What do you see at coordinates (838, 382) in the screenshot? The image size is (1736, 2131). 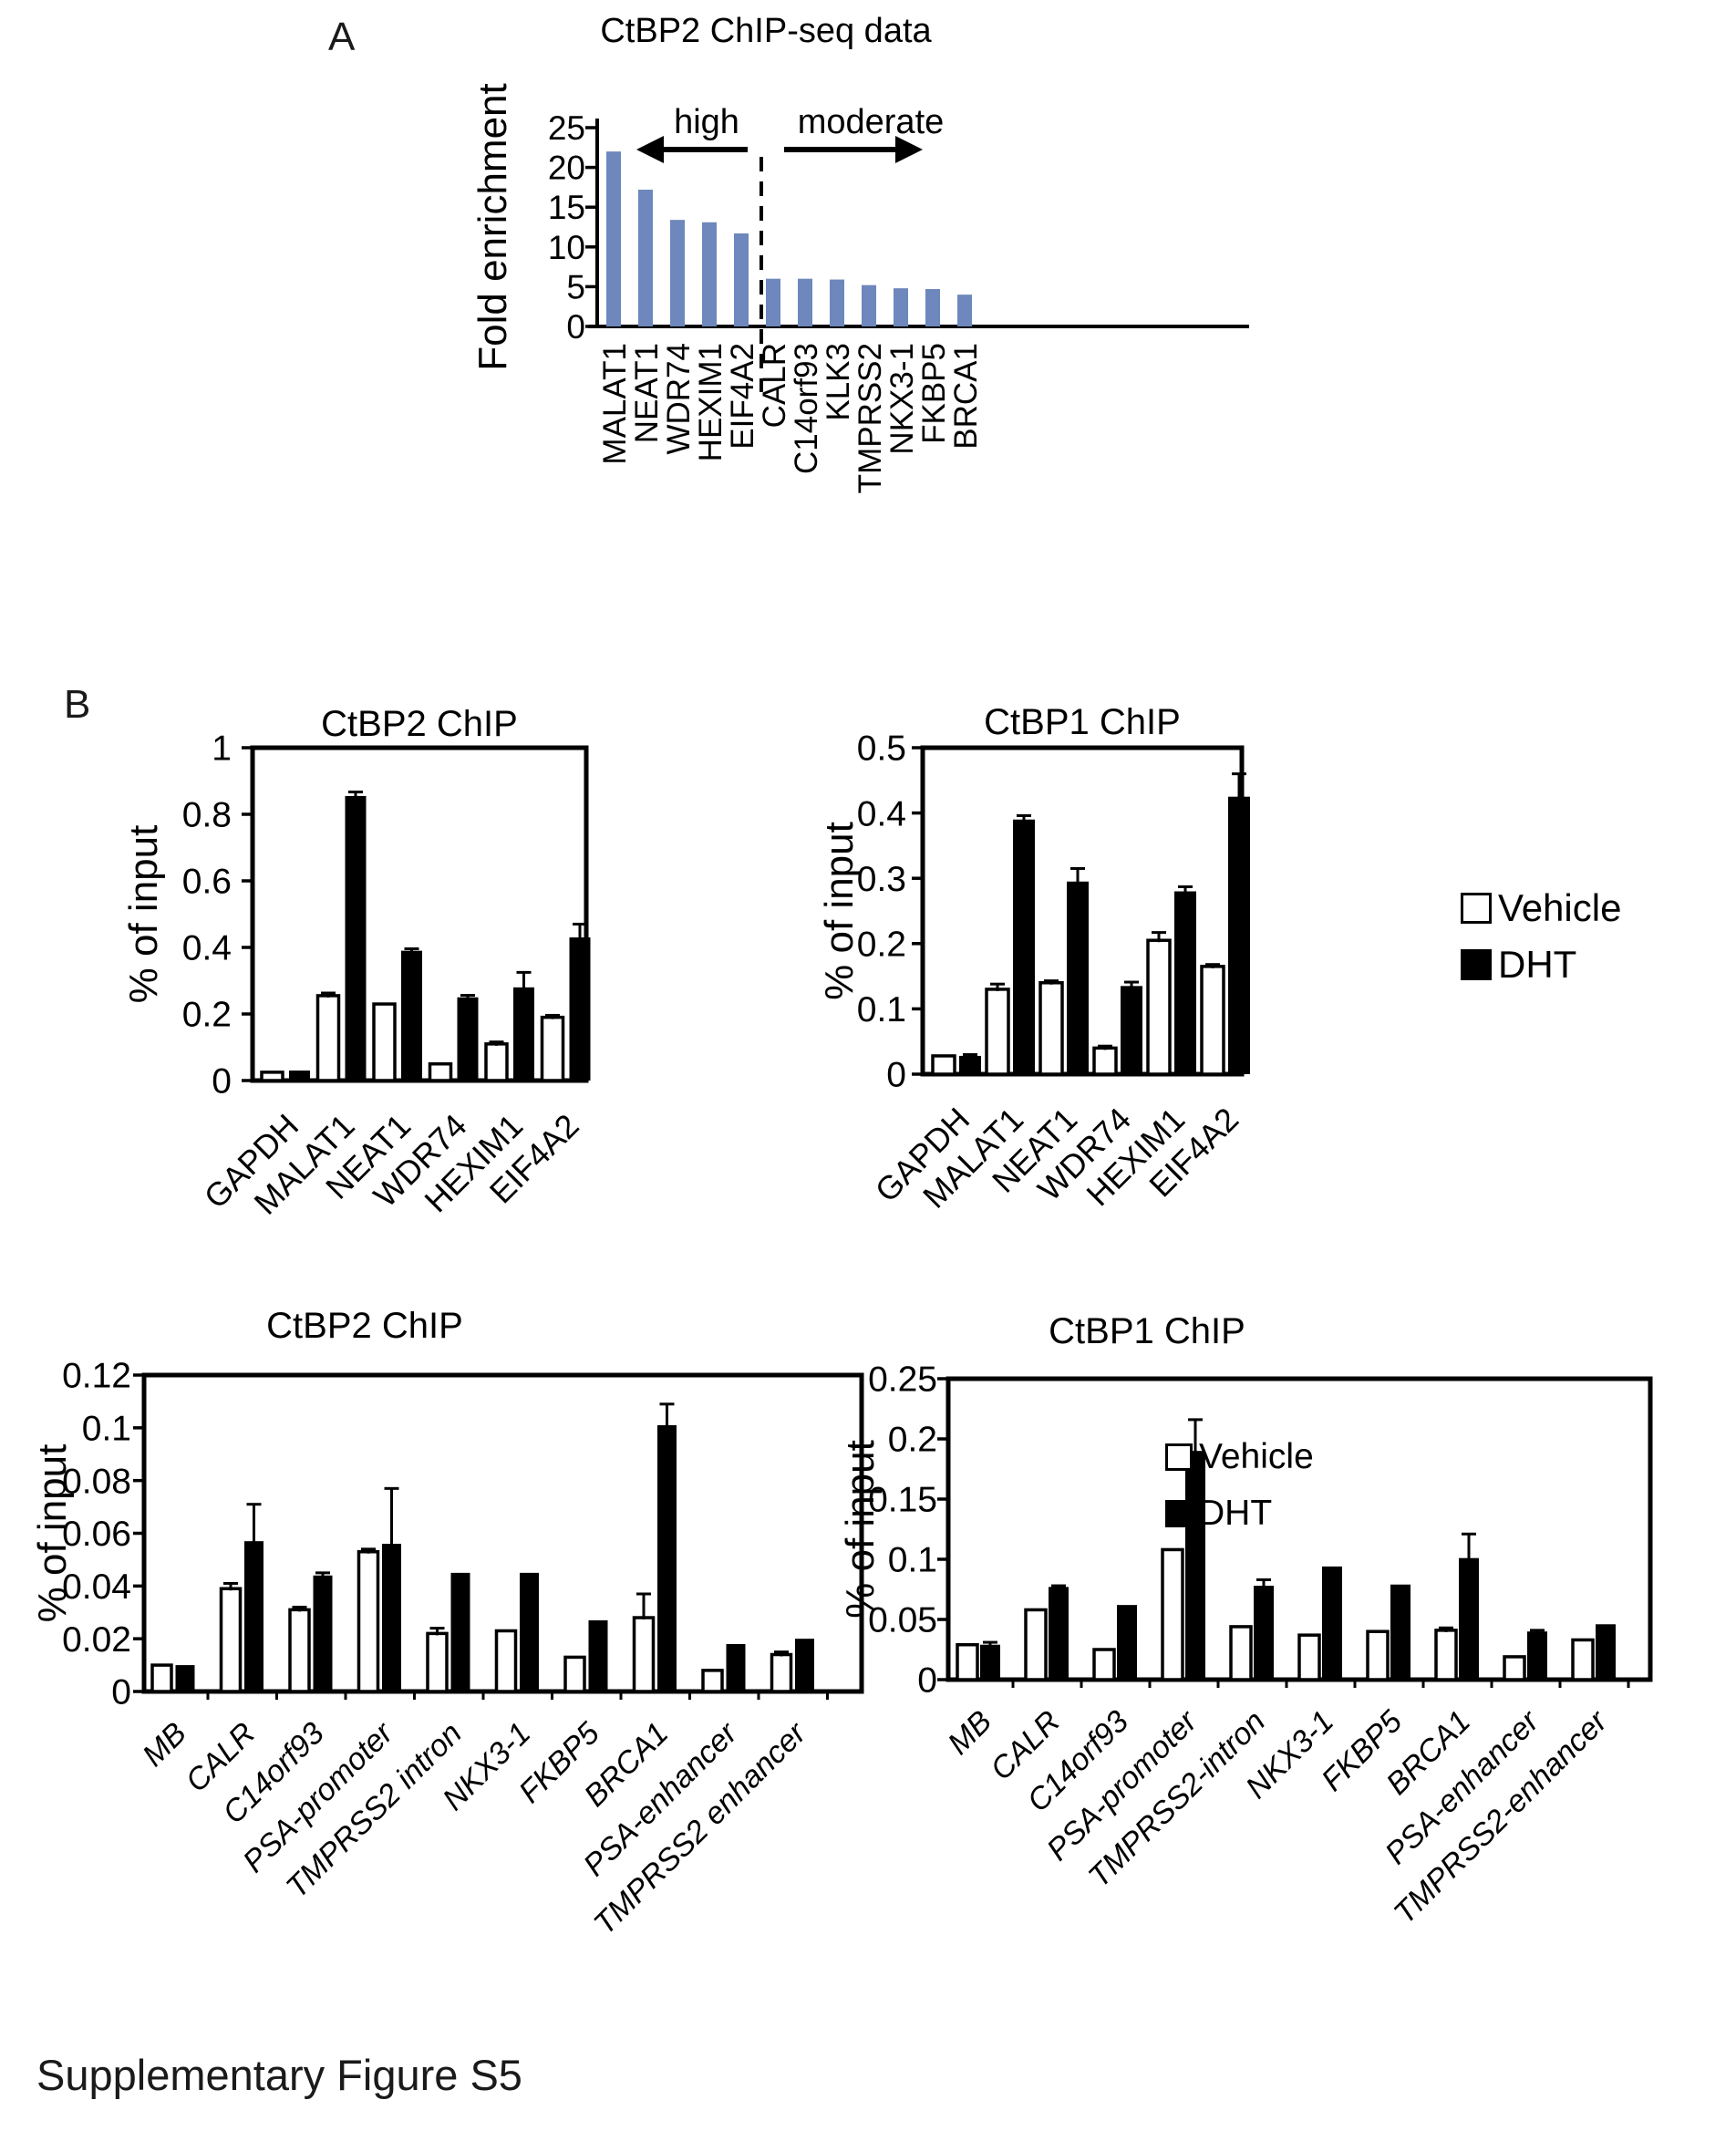 I see `x-category-label: KLK3` at bounding box center [838, 382].